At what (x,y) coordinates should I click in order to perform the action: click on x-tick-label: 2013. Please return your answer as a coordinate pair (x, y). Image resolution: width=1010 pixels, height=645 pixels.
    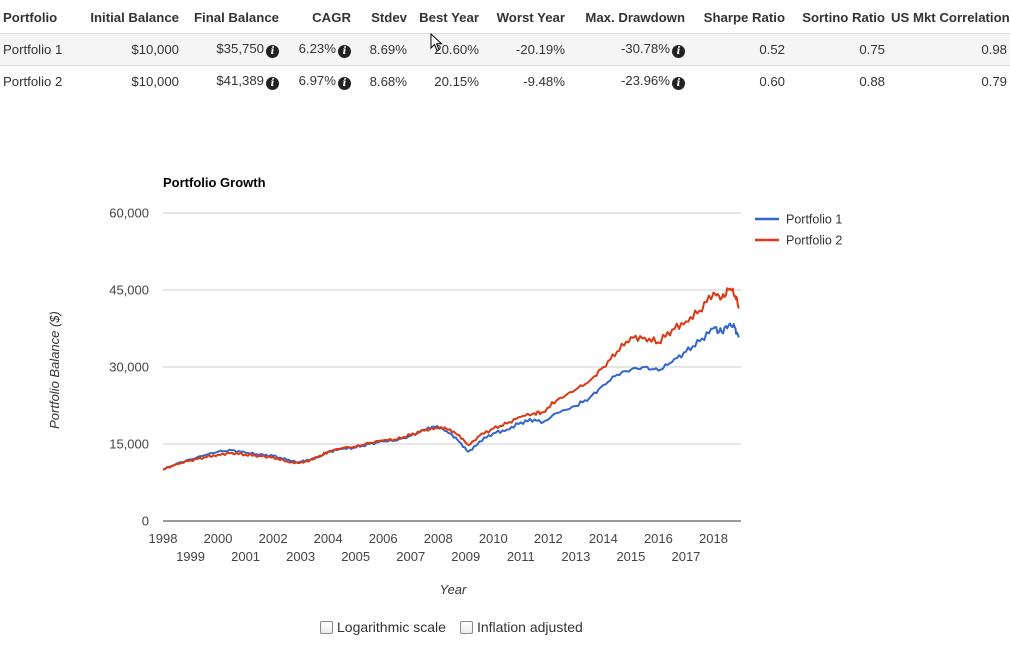
    Looking at the image, I should click on (575, 556).